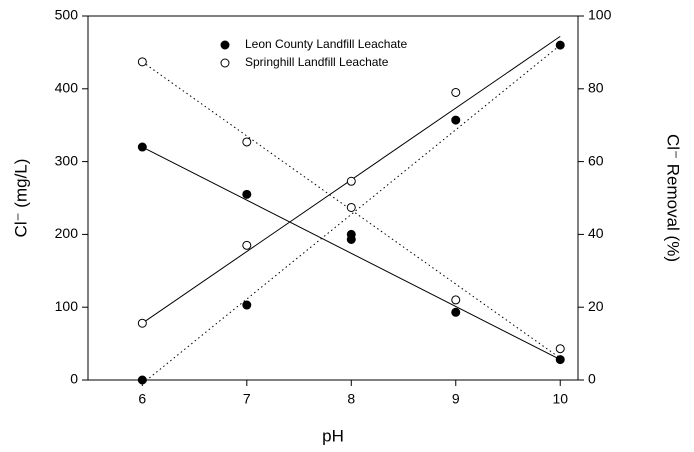 The height and width of the screenshot is (452, 694). I want to click on y2-tick-label: 40, so click(596, 233).